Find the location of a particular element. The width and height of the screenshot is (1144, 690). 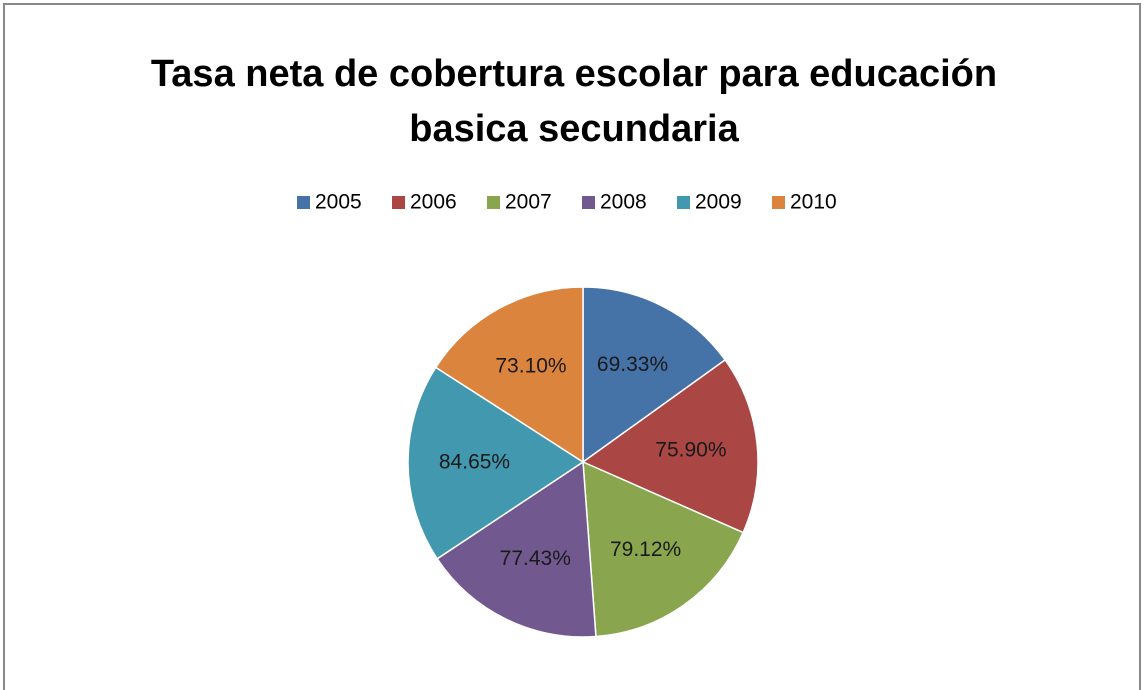

legend-label: 2009 is located at coordinates (718, 202).